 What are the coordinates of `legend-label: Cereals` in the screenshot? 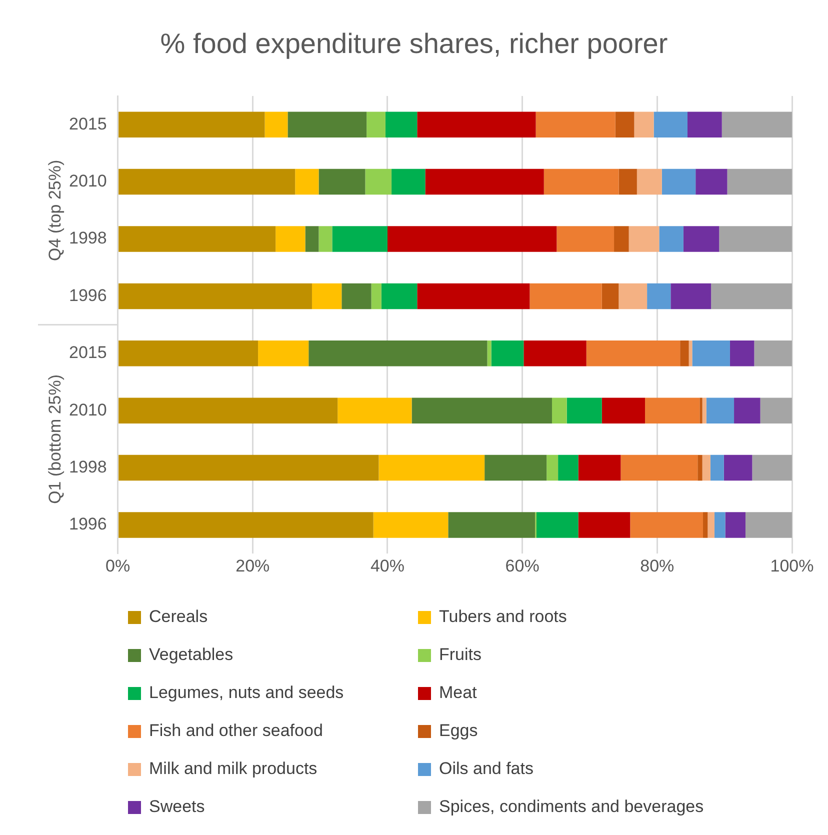 It's located at (178, 617).